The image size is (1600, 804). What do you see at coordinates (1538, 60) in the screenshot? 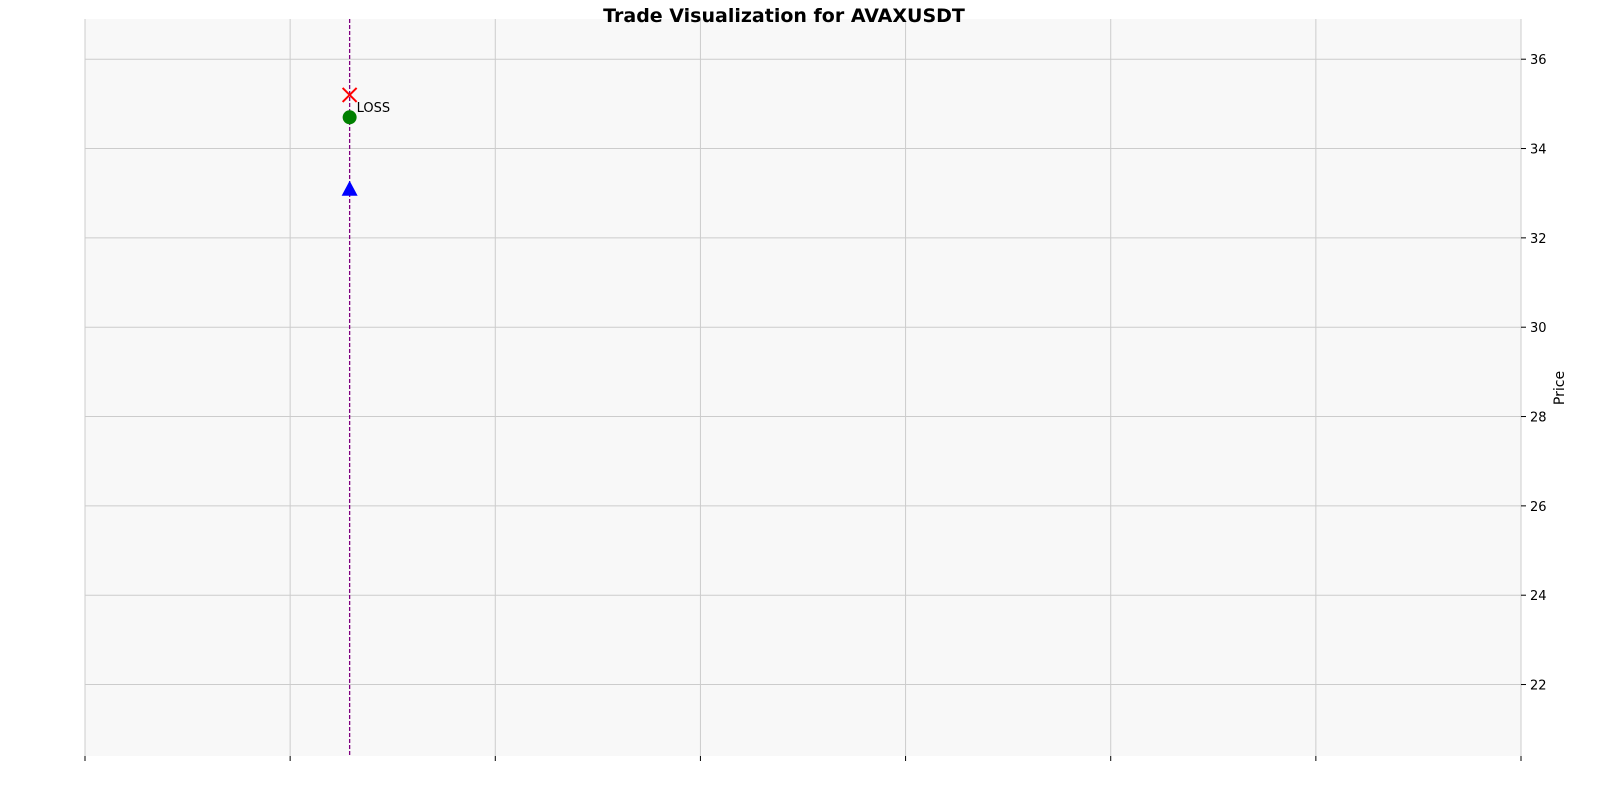
I see `y-tick-label: 36` at bounding box center [1538, 60].